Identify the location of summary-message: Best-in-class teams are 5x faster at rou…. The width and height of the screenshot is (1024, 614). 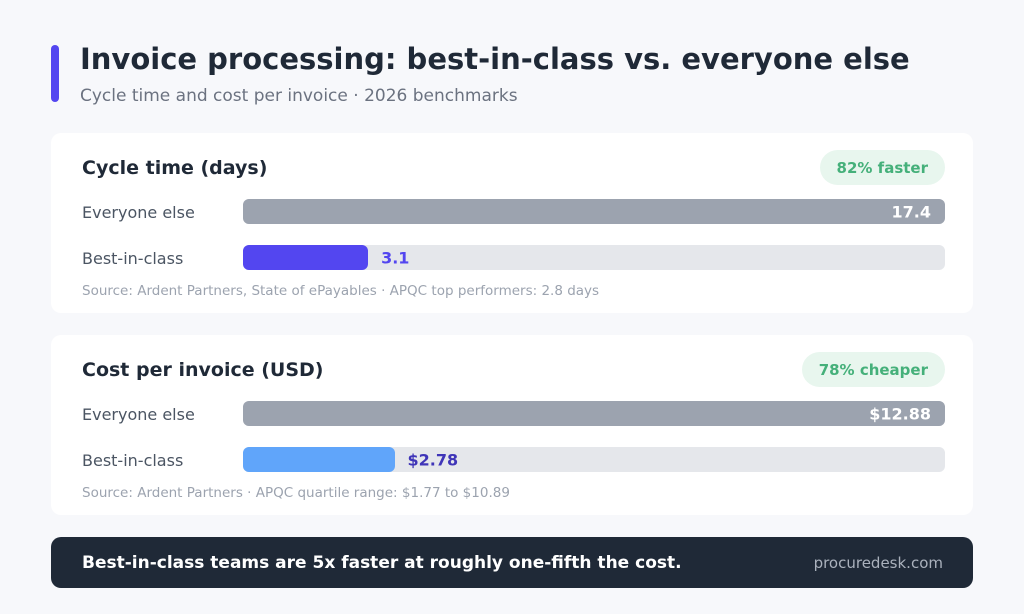
(382, 562).